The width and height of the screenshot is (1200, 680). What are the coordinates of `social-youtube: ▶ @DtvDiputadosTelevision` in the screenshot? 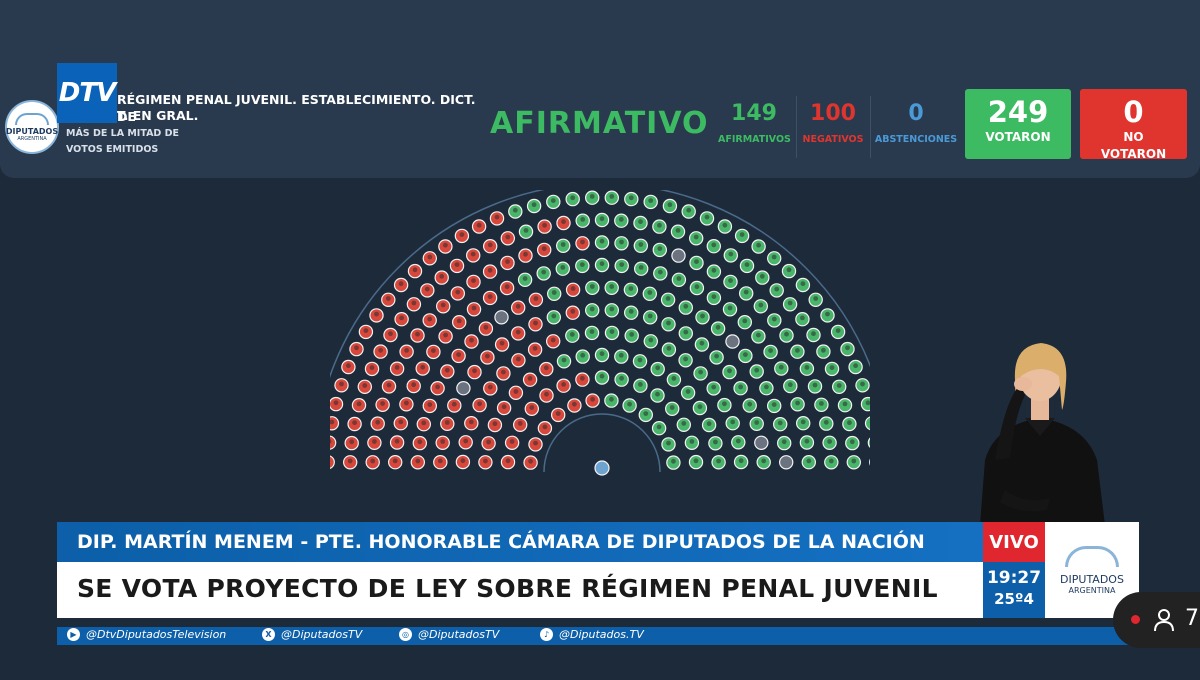 It's located at (146, 634).